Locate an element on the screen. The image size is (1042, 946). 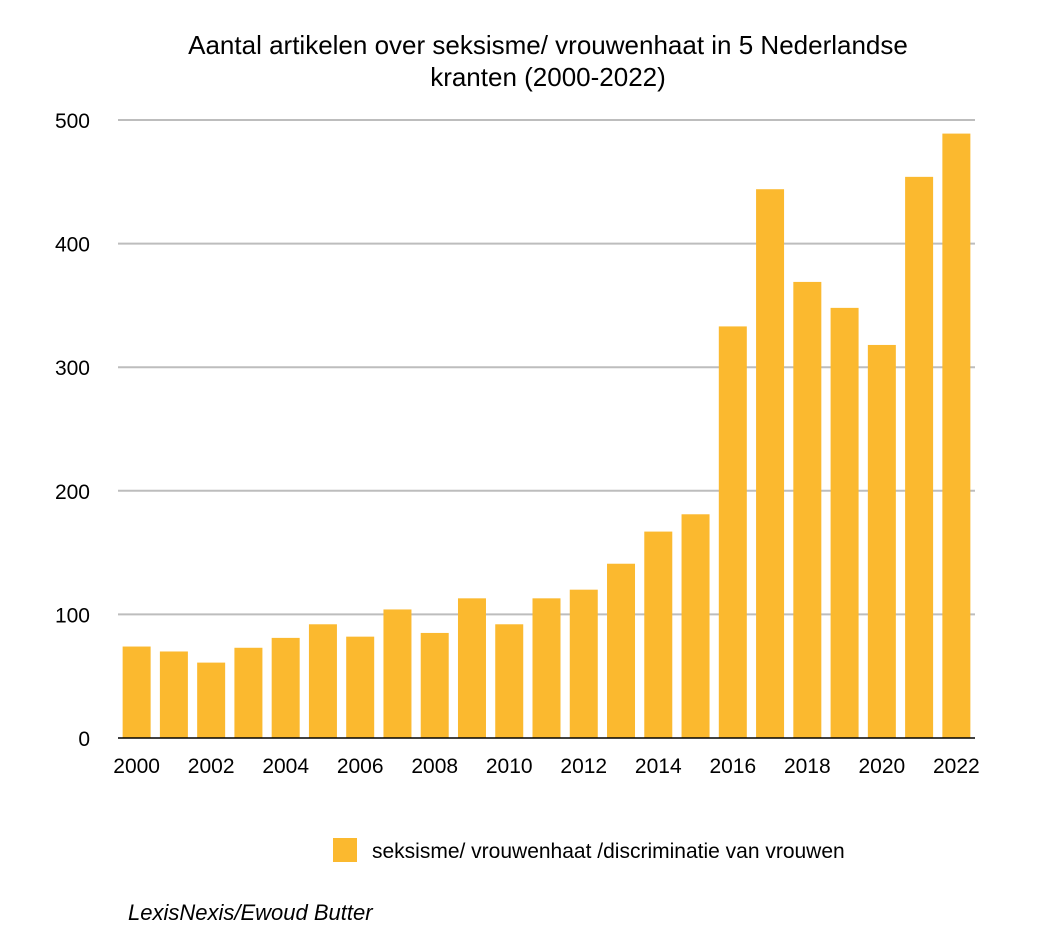
y-tick-label: 200 is located at coordinates (72, 492).